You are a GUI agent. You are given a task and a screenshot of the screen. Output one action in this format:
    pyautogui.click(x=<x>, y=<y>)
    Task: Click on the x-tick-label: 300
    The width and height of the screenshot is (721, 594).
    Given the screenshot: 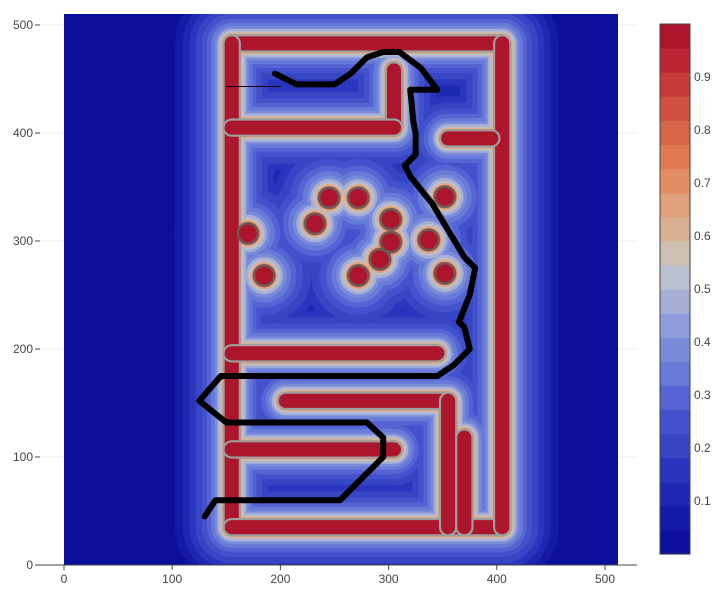 What is the action you would take?
    pyautogui.click(x=389, y=579)
    